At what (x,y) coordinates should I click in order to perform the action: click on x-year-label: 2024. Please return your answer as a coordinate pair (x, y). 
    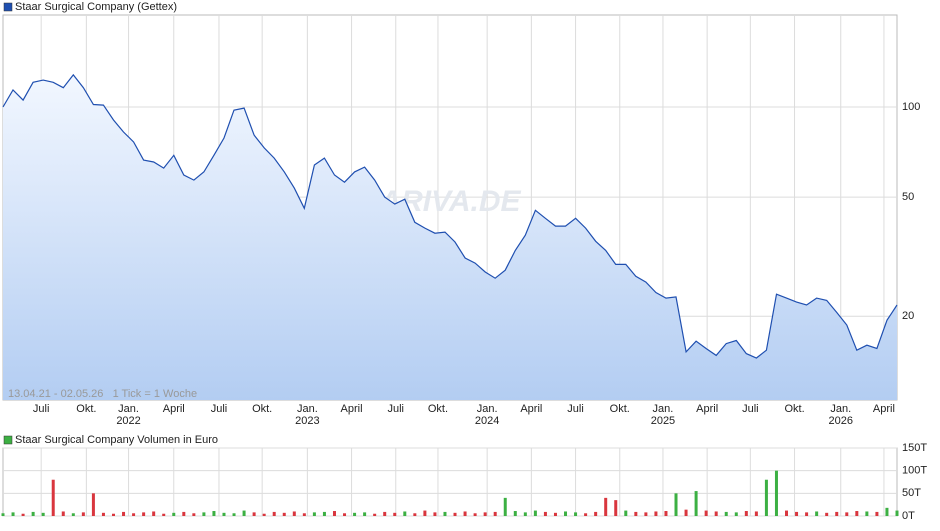
    Looking at the image, I should click on (487, 421).